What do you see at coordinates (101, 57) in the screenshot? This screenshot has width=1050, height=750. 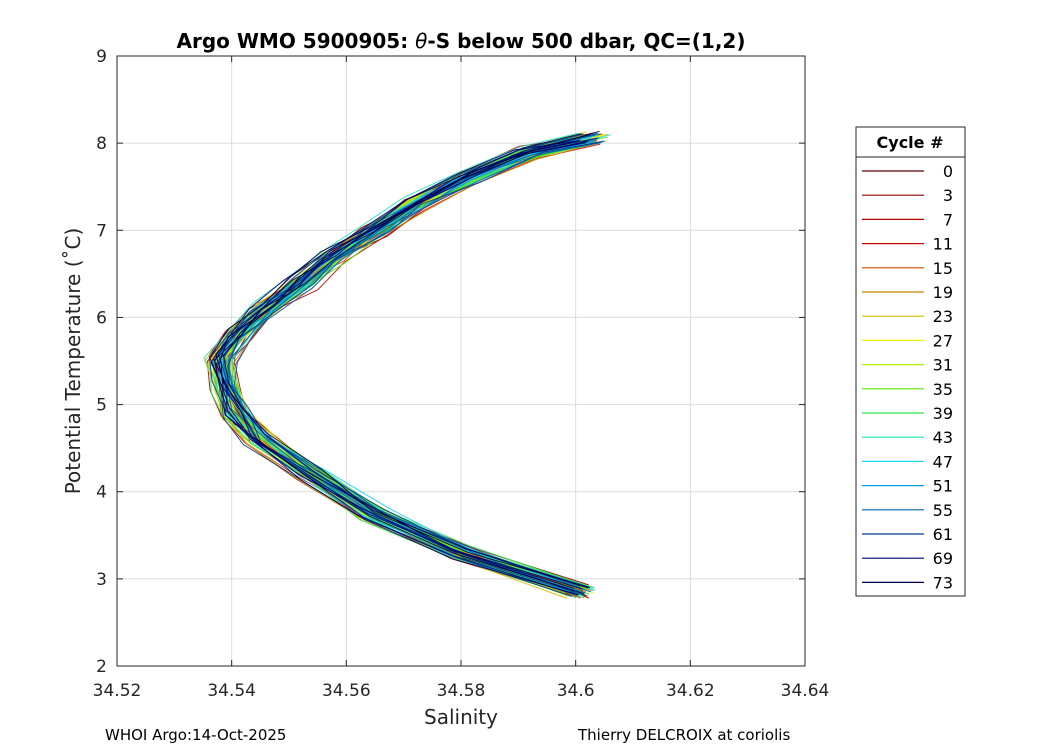 I see `y-tick-label: 9` at bounding box center [101, 57].